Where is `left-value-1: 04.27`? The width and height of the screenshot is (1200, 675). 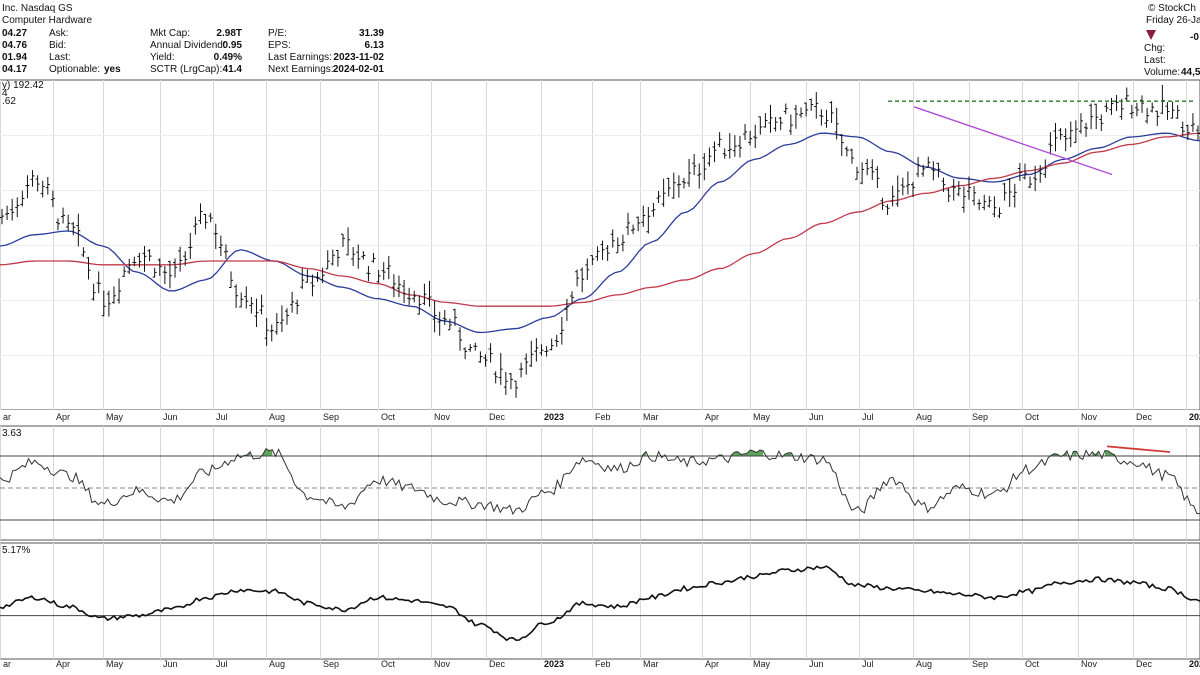 left-value-1: 04.27 is located at coordinates (14, 33).